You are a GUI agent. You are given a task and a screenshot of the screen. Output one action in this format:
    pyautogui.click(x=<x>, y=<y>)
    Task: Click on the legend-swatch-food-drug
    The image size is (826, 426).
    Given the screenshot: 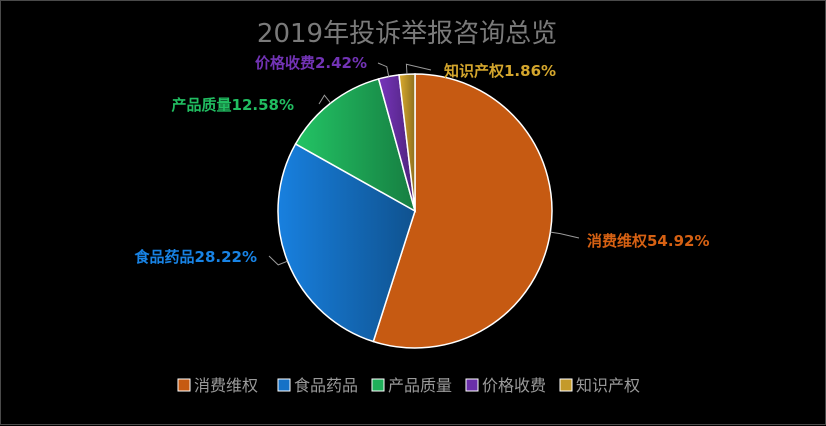 What is the action you would take?
    pyautogui.click(x=284, y=385)
    